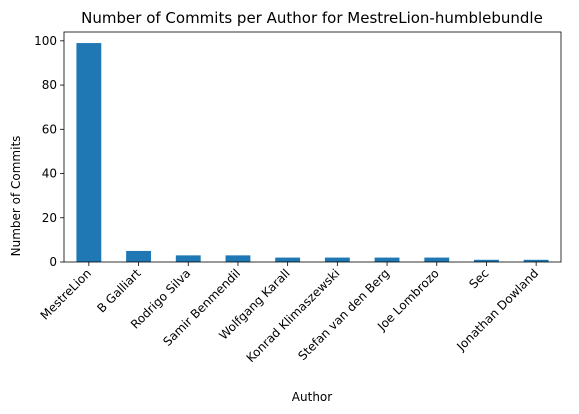  What do you see at coordinates (49, 129) in the screenshot?
I see `y-tick-label-3: 60` at bounding box center [49, 129].